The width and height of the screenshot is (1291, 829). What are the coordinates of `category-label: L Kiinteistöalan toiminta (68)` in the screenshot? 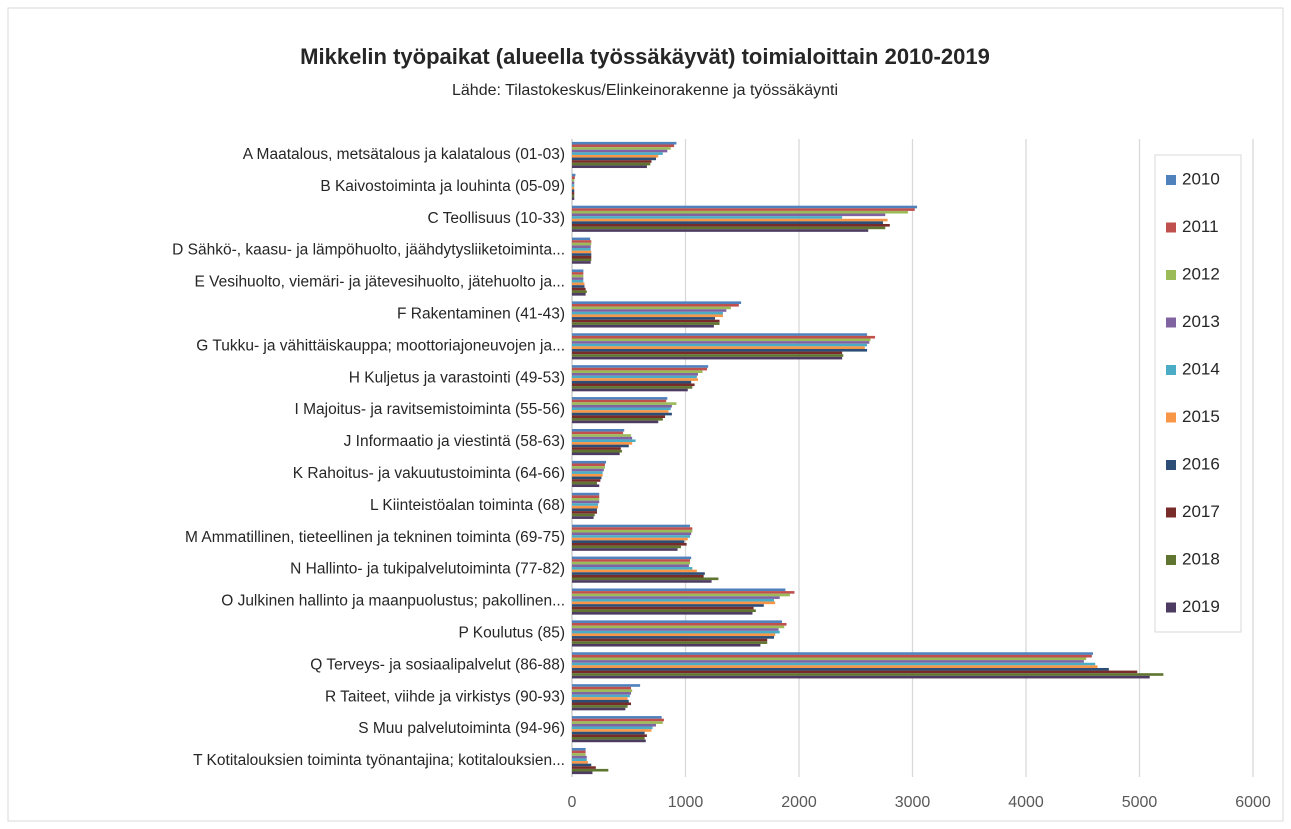 It's located at (467, 505).